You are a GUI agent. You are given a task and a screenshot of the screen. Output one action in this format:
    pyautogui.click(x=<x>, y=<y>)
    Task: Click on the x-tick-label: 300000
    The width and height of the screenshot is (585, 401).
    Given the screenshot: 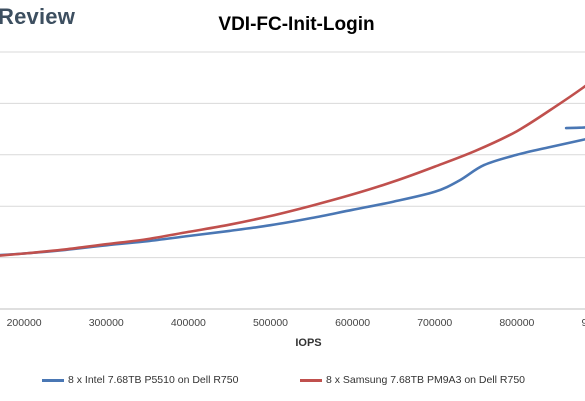 What is the action you would take?
    pyautogui.click(x=106, y=323)
    